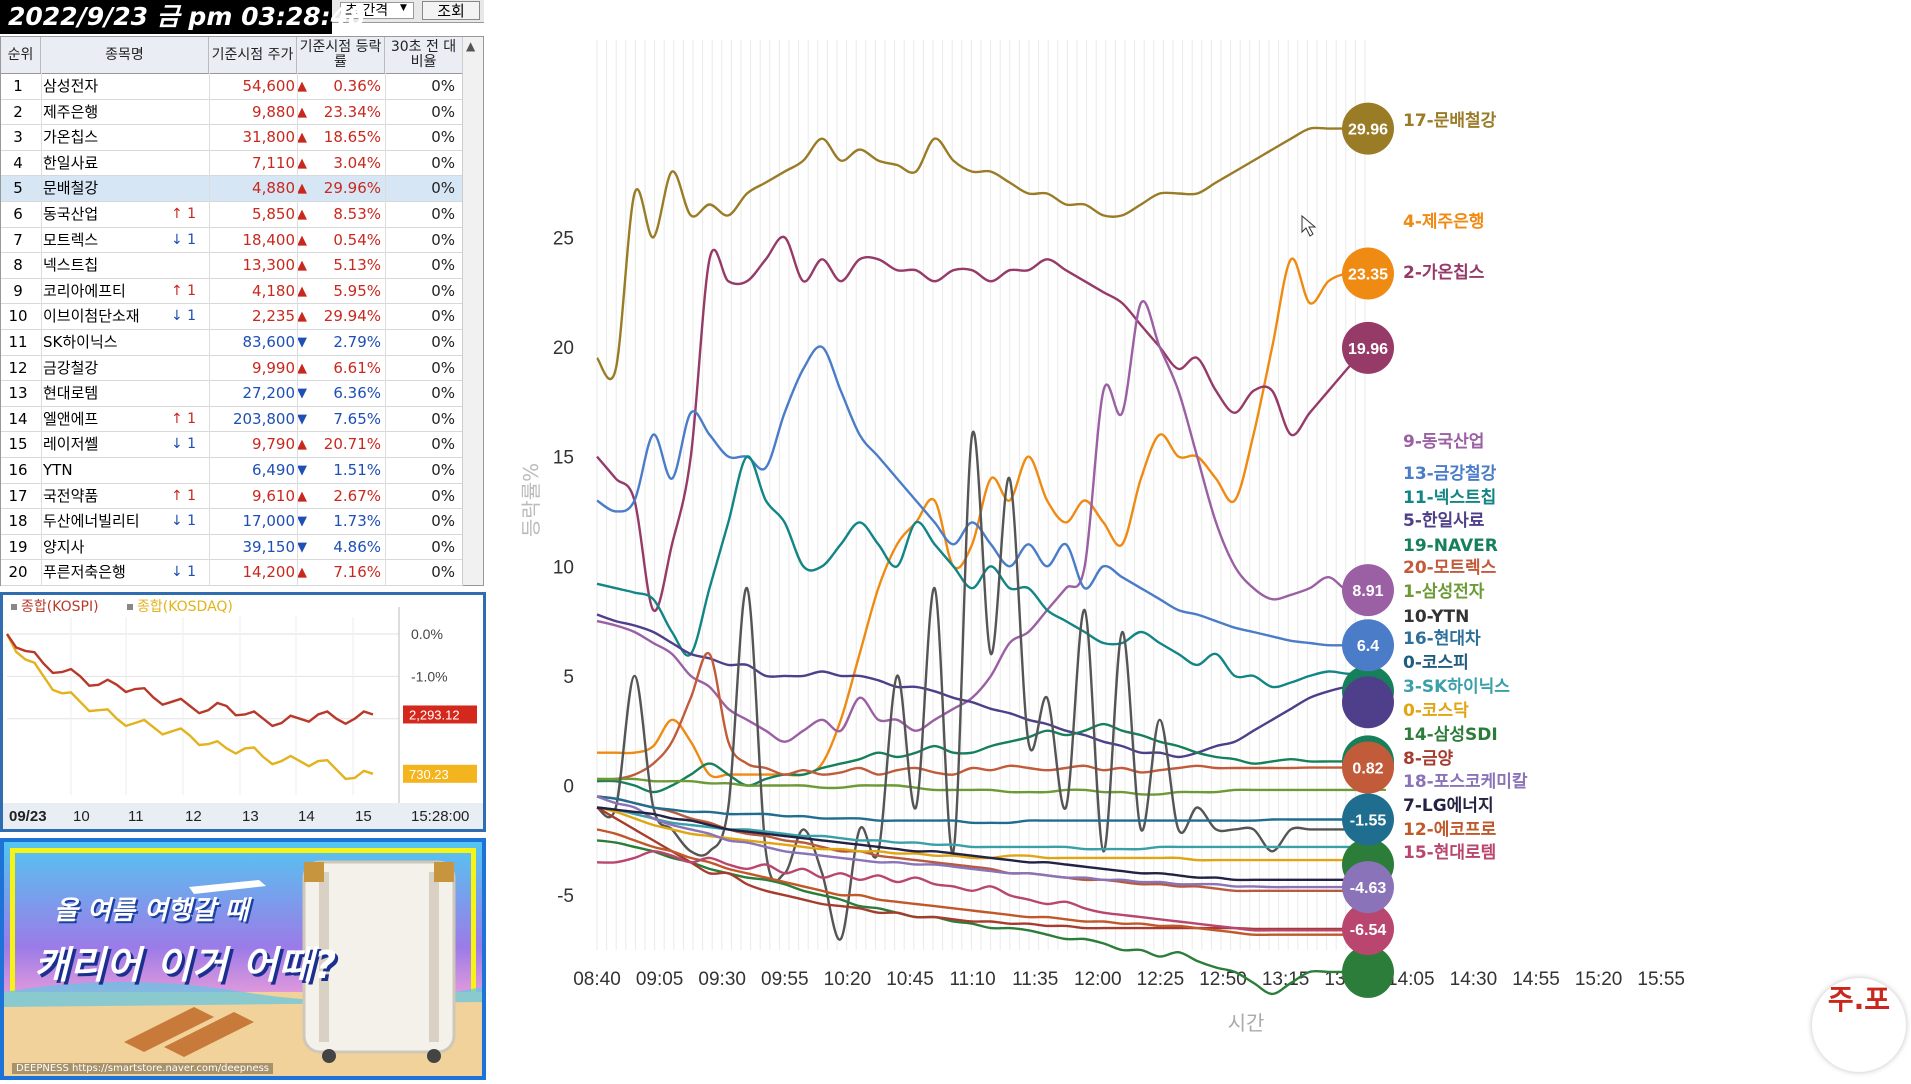 The image size is (1911, 1084). I want to click on rank-cell: 3, so click(18, 137).